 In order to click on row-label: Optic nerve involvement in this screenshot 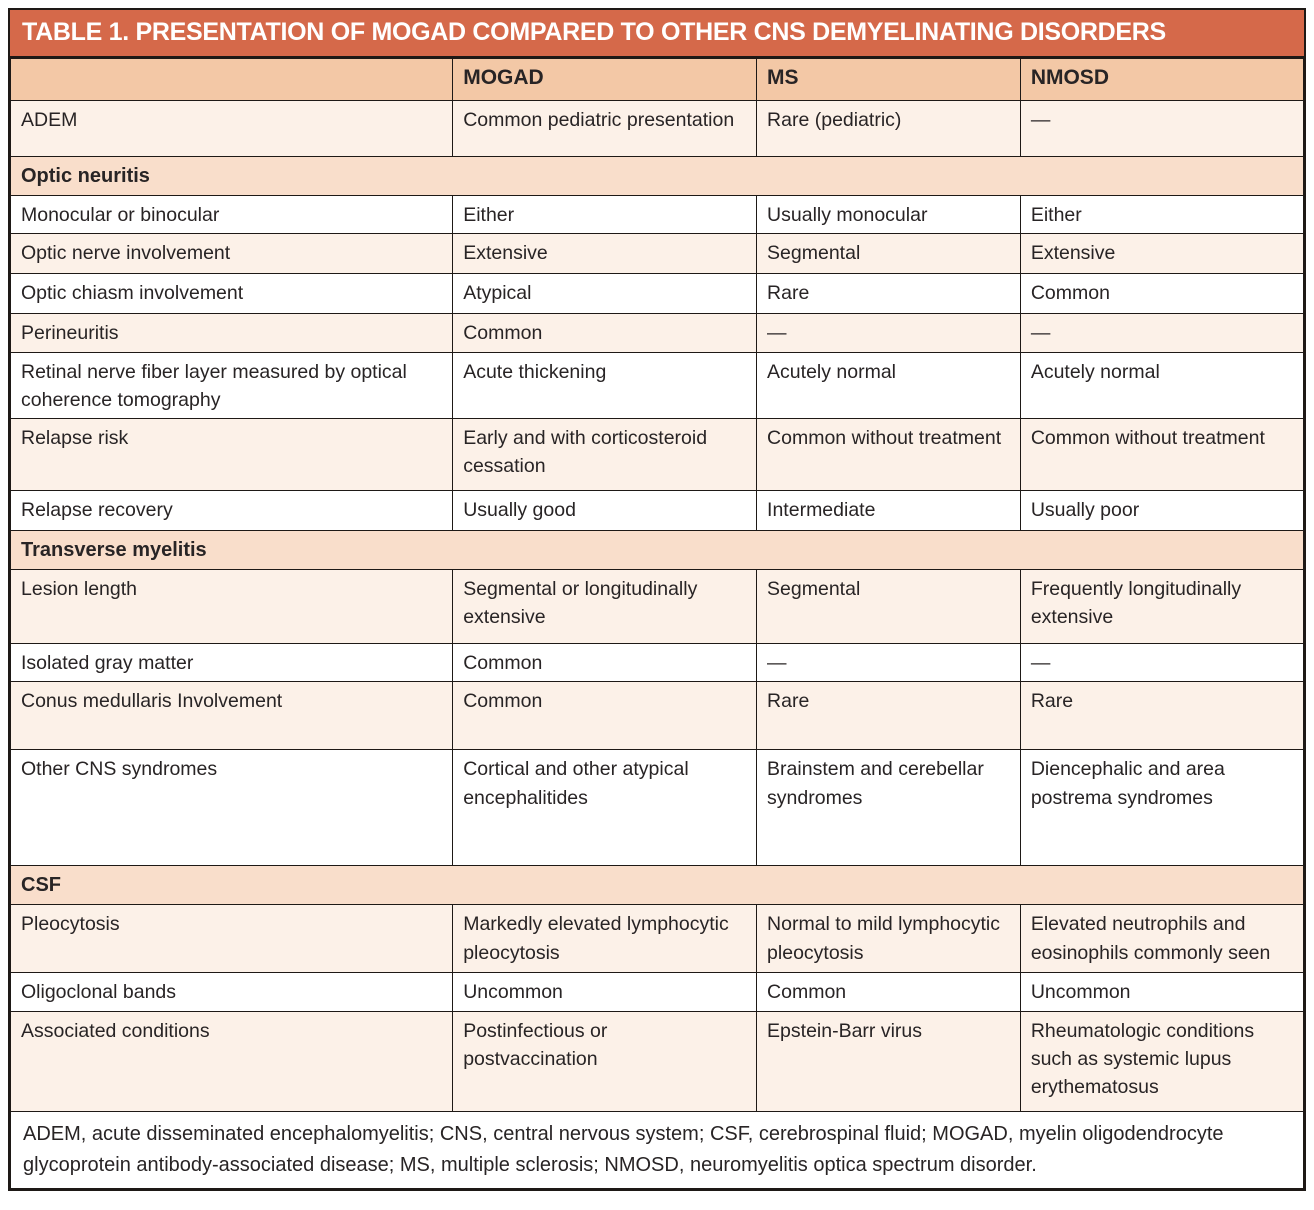, I will do `click(231, 254)`.